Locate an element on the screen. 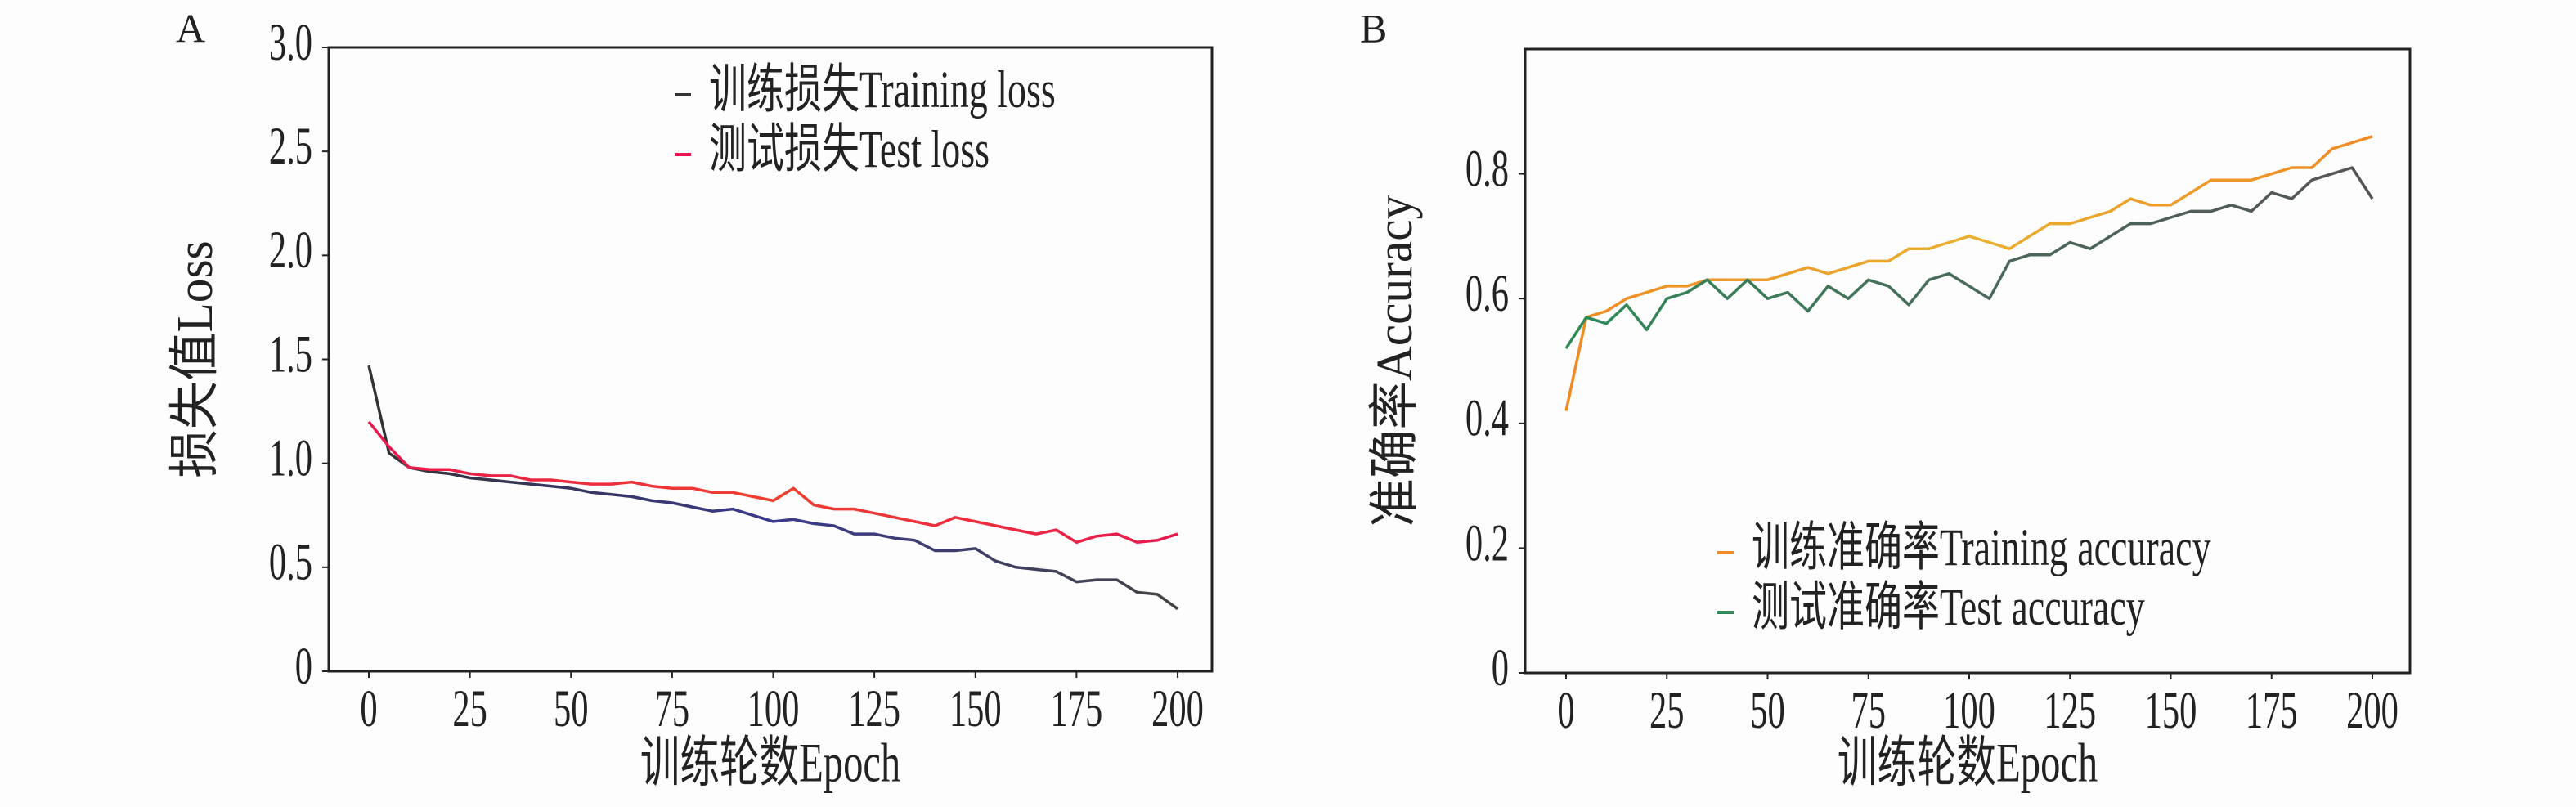  y-tick-label: 1.5 is located at coordinates (290, 353).